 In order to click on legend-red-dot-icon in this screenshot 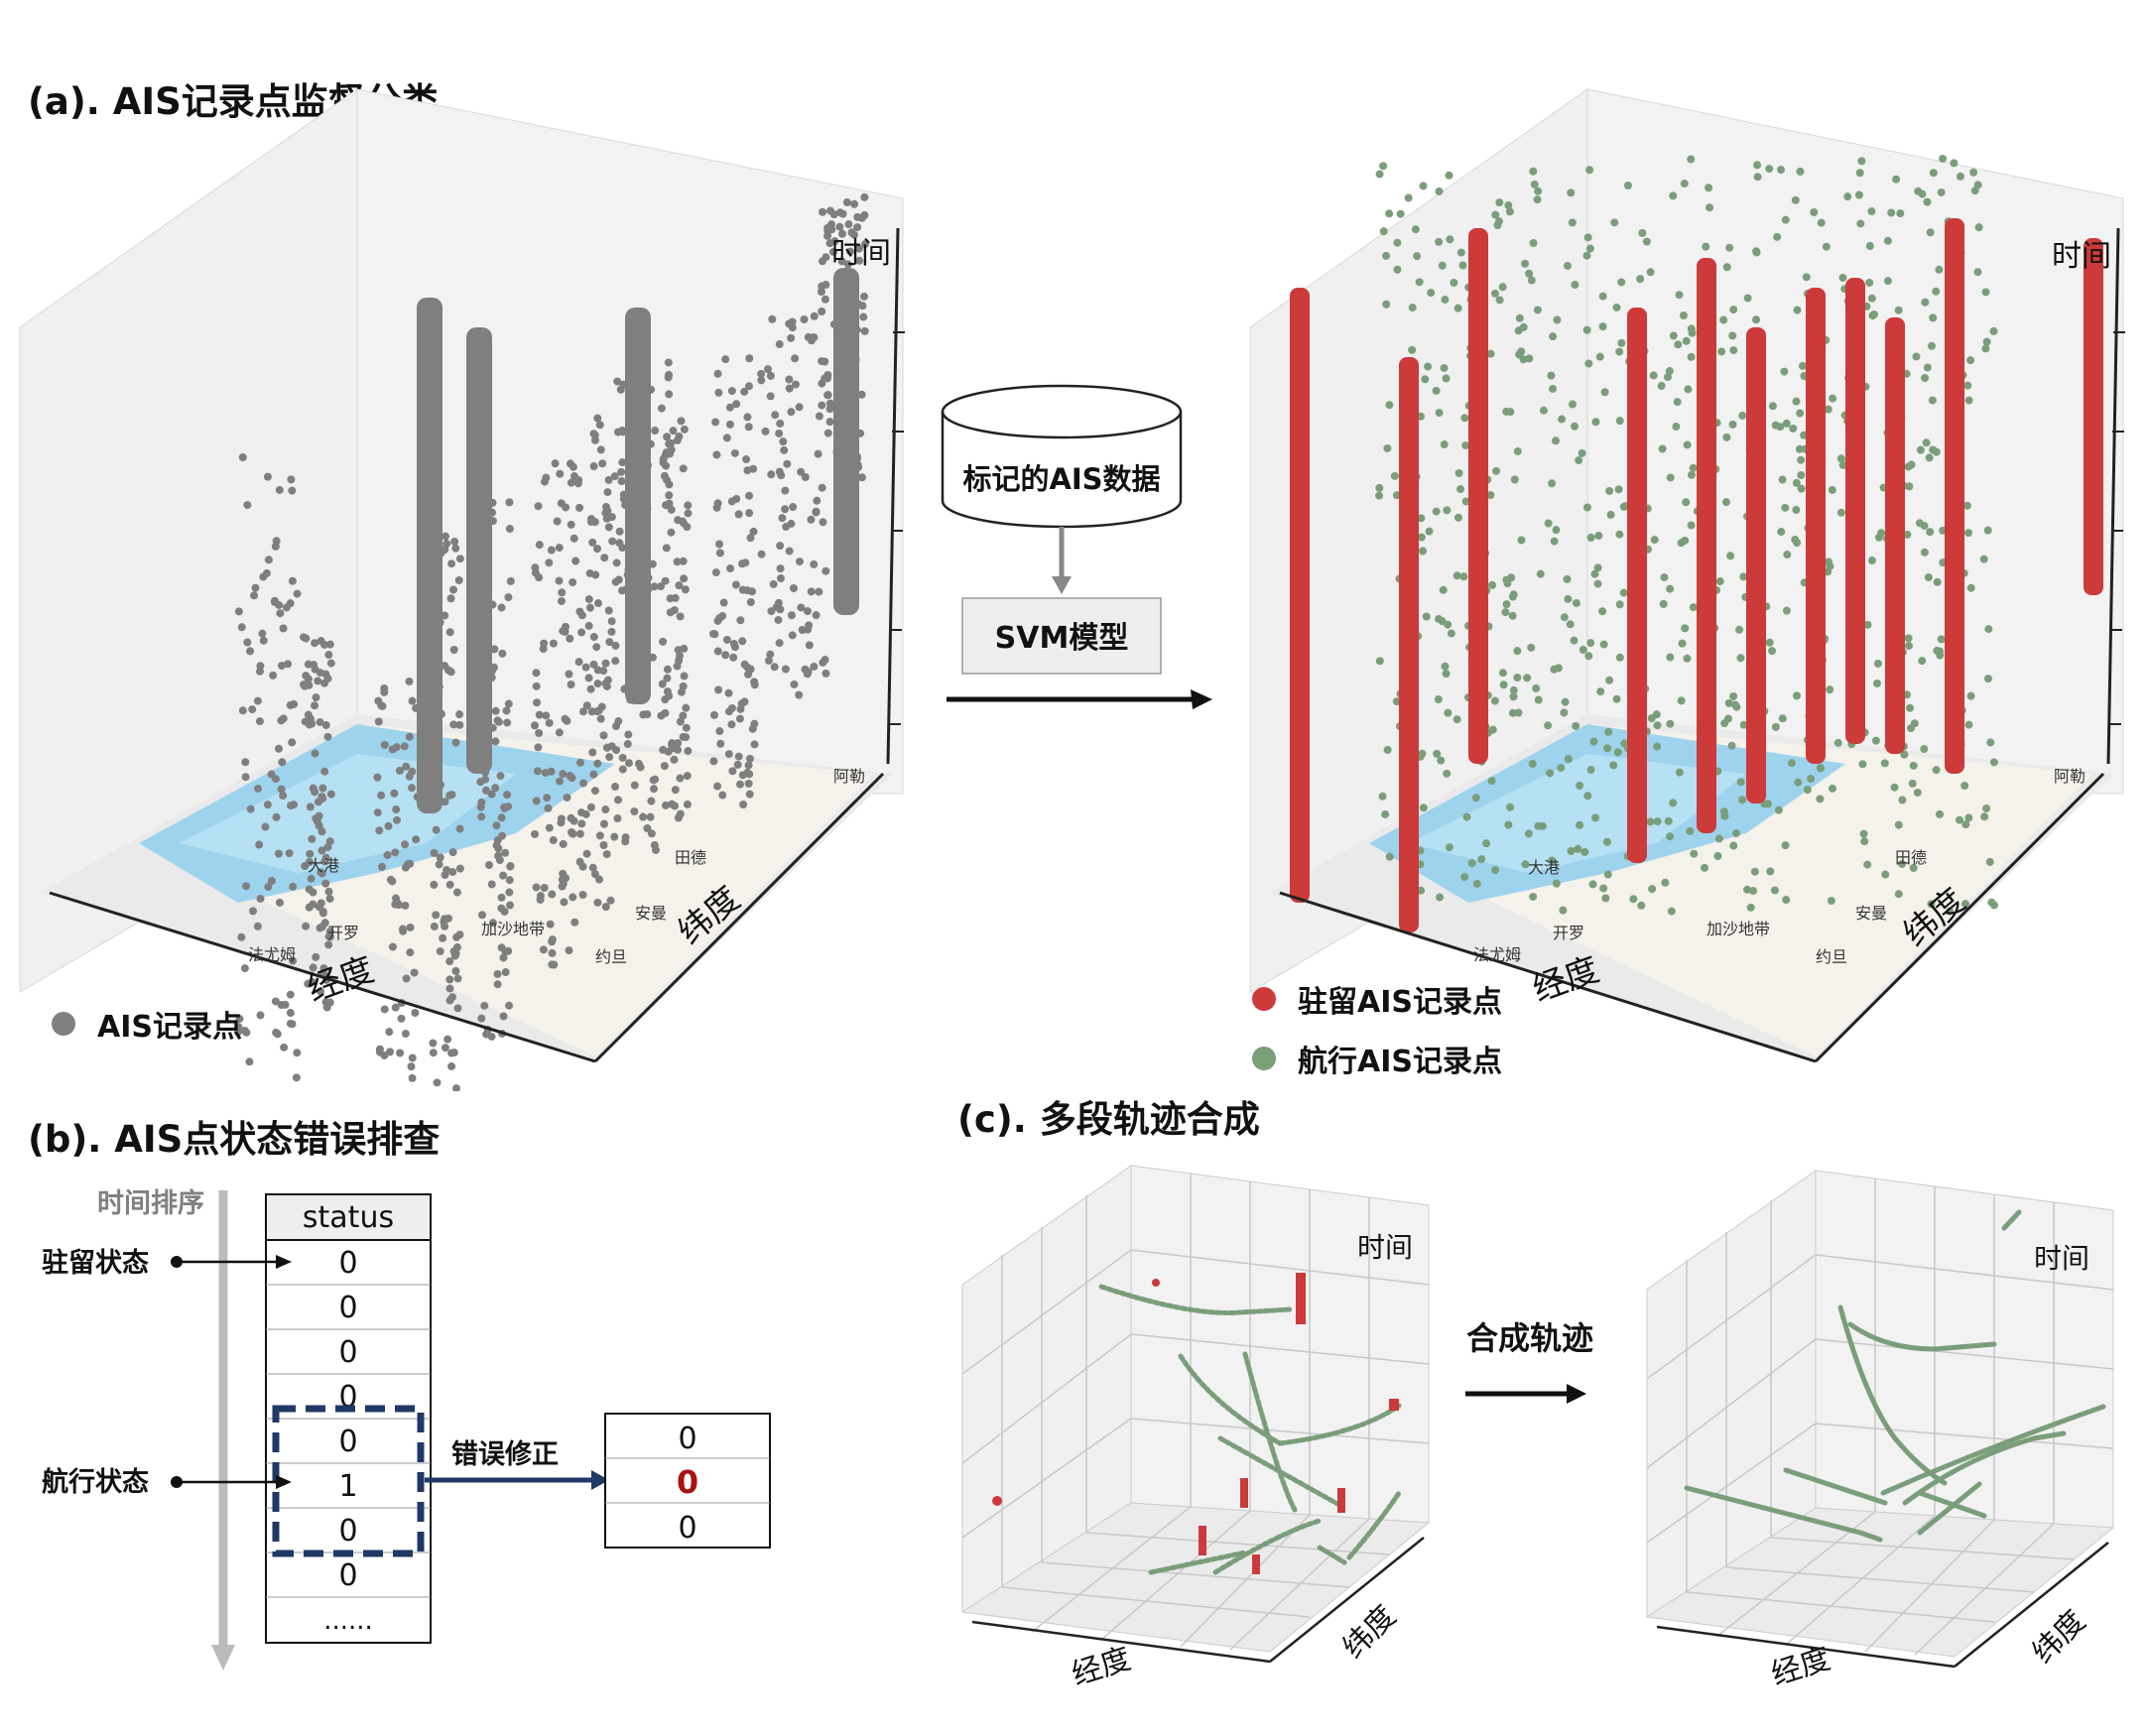, I will do `click(1264, 999)`.